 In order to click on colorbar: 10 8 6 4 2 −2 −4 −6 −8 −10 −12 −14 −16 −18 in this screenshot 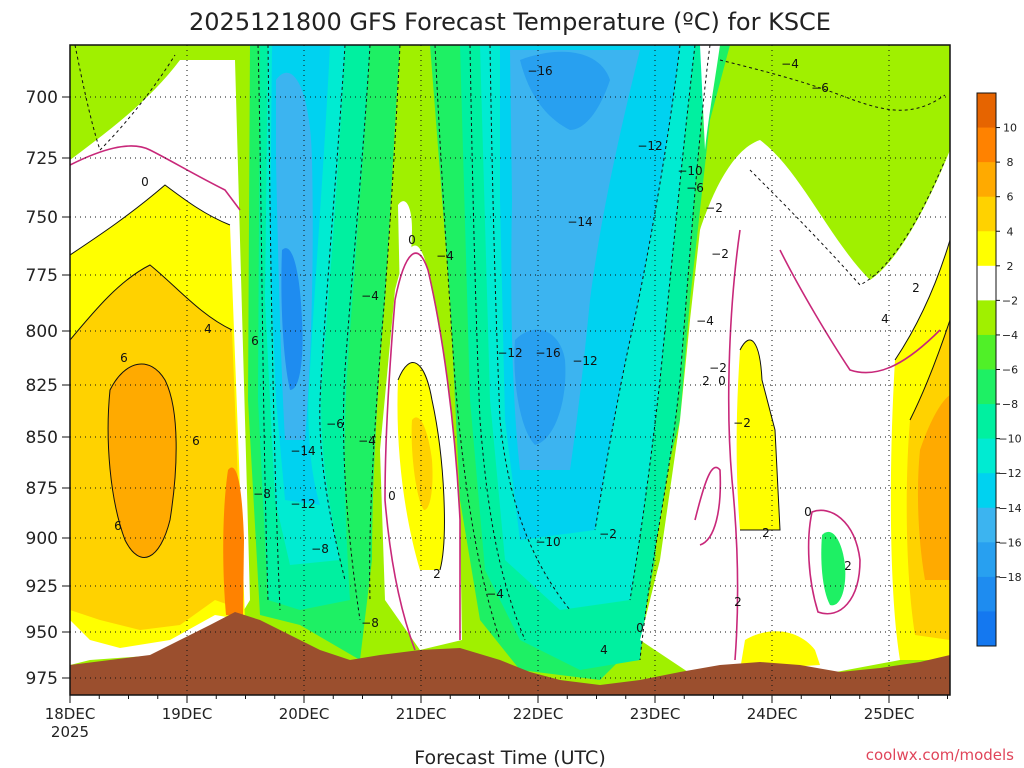, I will do `click(999, 369)`.